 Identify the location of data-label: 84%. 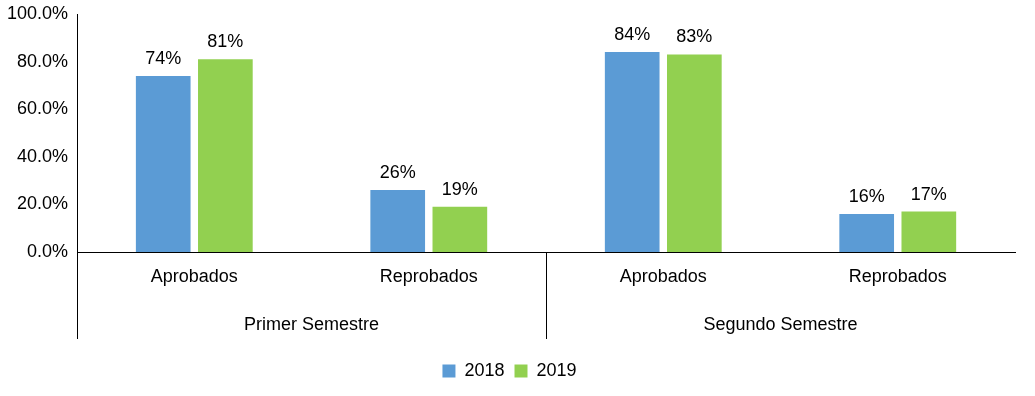
(632, 34).